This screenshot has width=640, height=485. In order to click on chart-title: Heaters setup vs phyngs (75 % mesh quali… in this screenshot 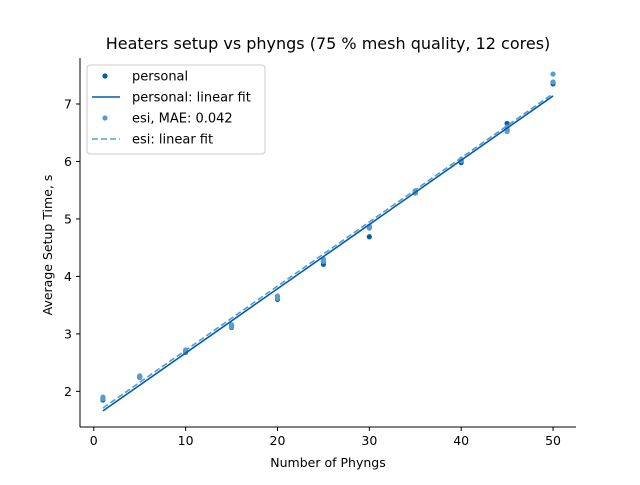, I will do `click(328, 43)`.